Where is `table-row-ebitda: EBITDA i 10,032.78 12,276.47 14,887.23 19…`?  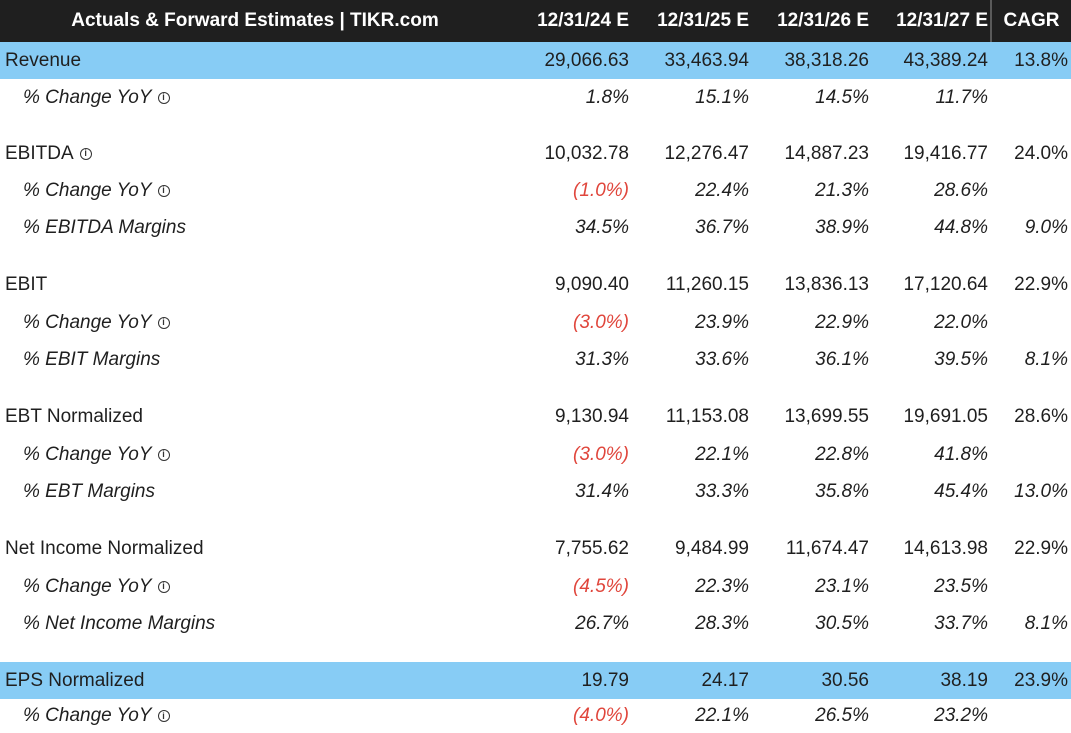
table-row-ebitda: EBITDA i 10,032.78 12,276.47 14,887.23 19… is located at coordinates (535, 153).